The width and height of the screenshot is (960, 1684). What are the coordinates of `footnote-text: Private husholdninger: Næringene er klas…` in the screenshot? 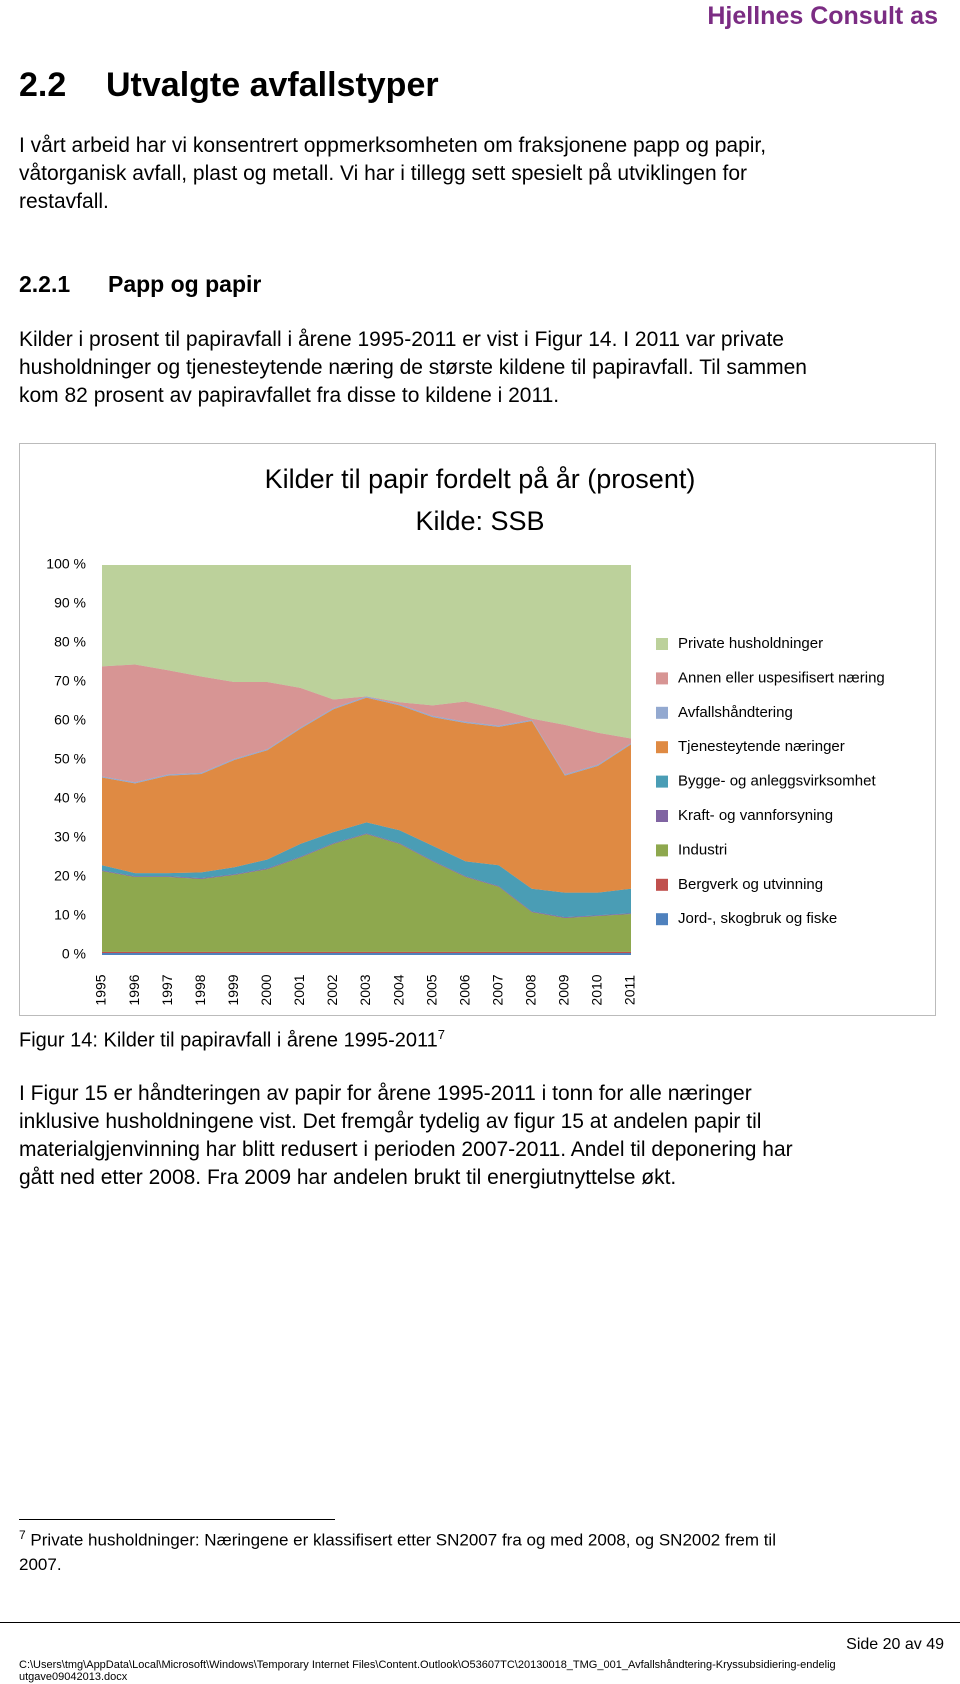 It's located at (403, 1540).